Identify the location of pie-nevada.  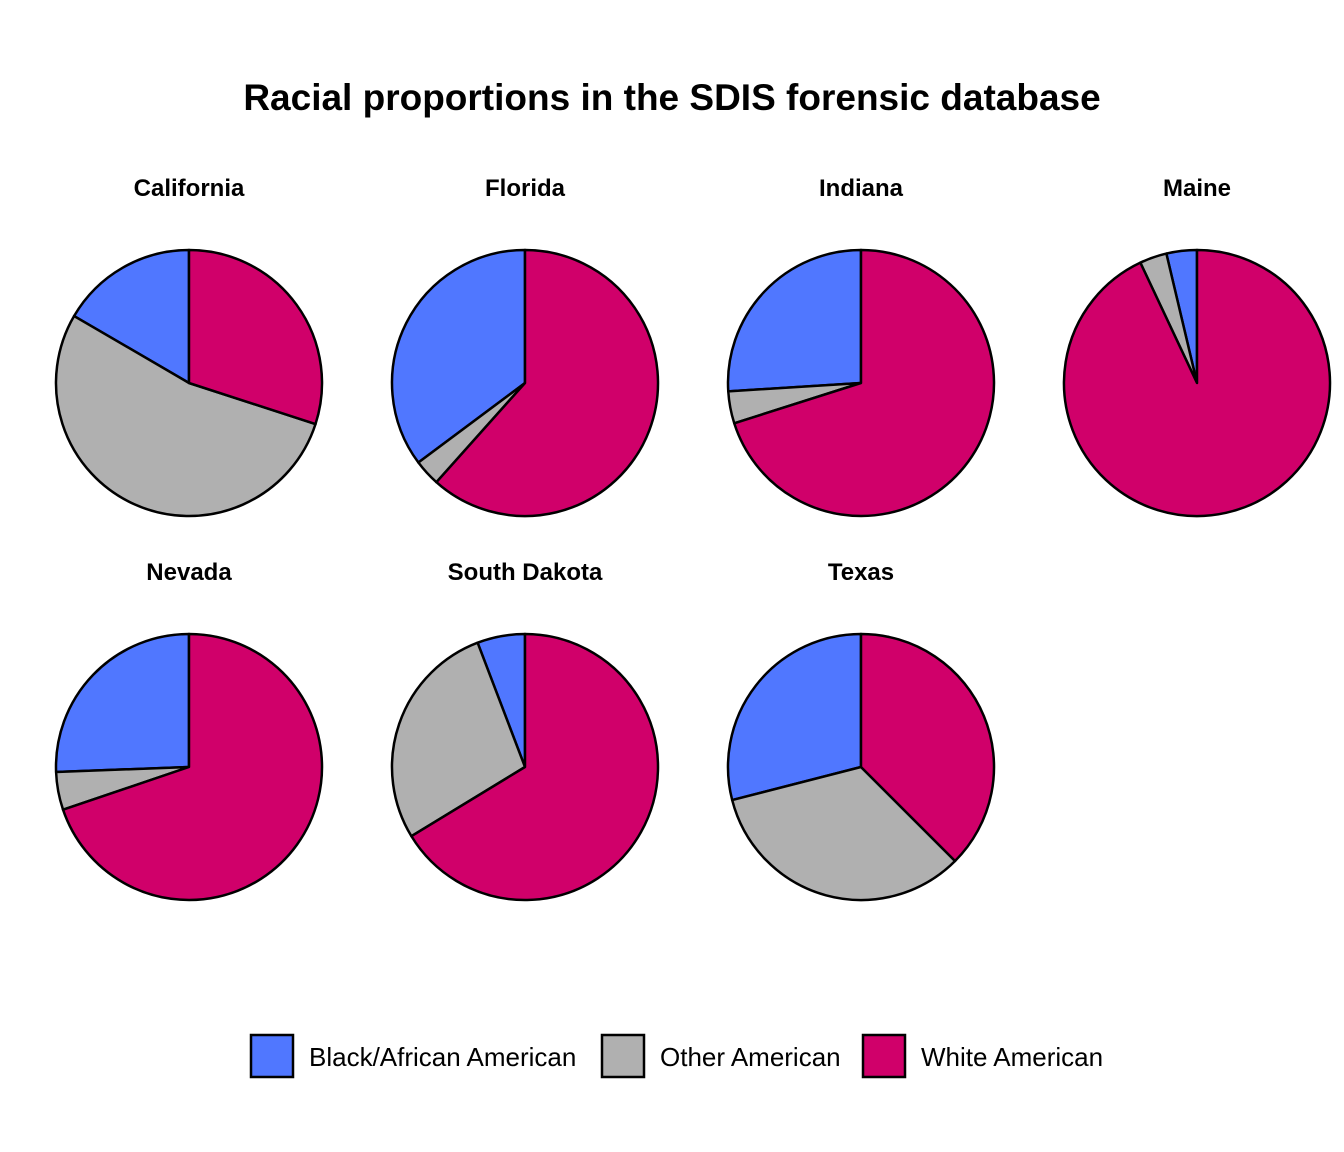
(189, 767).